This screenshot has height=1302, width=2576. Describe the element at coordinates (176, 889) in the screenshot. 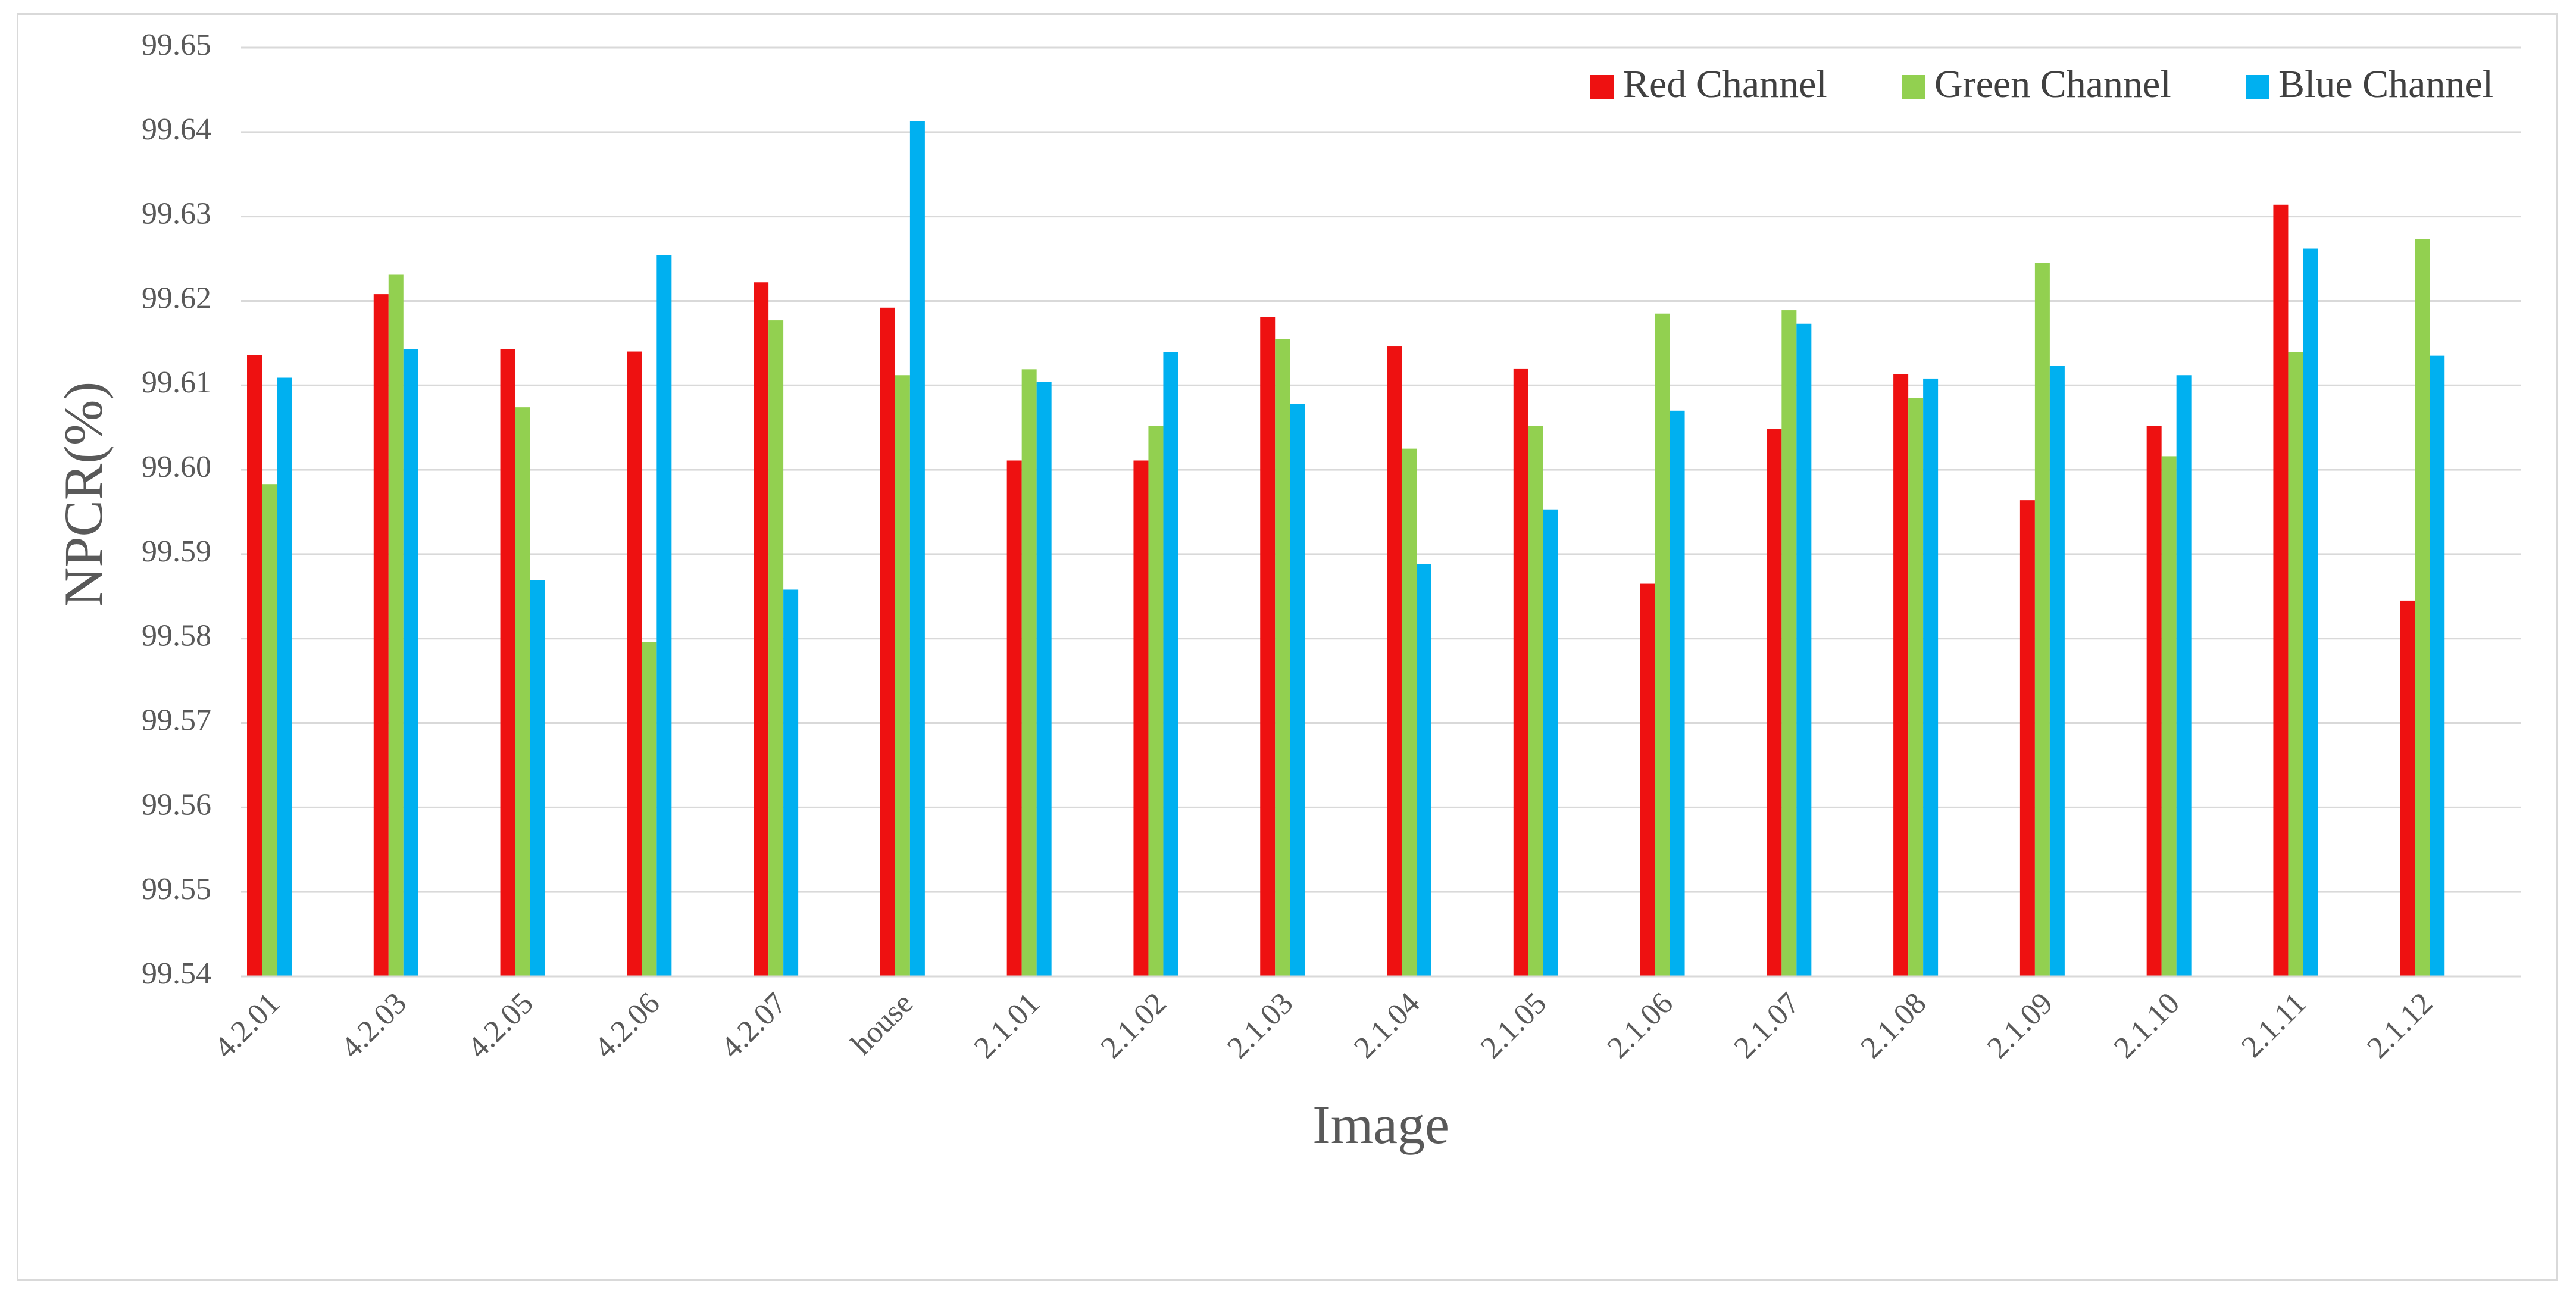

I see `y-tick-label: 99.55` at that location.